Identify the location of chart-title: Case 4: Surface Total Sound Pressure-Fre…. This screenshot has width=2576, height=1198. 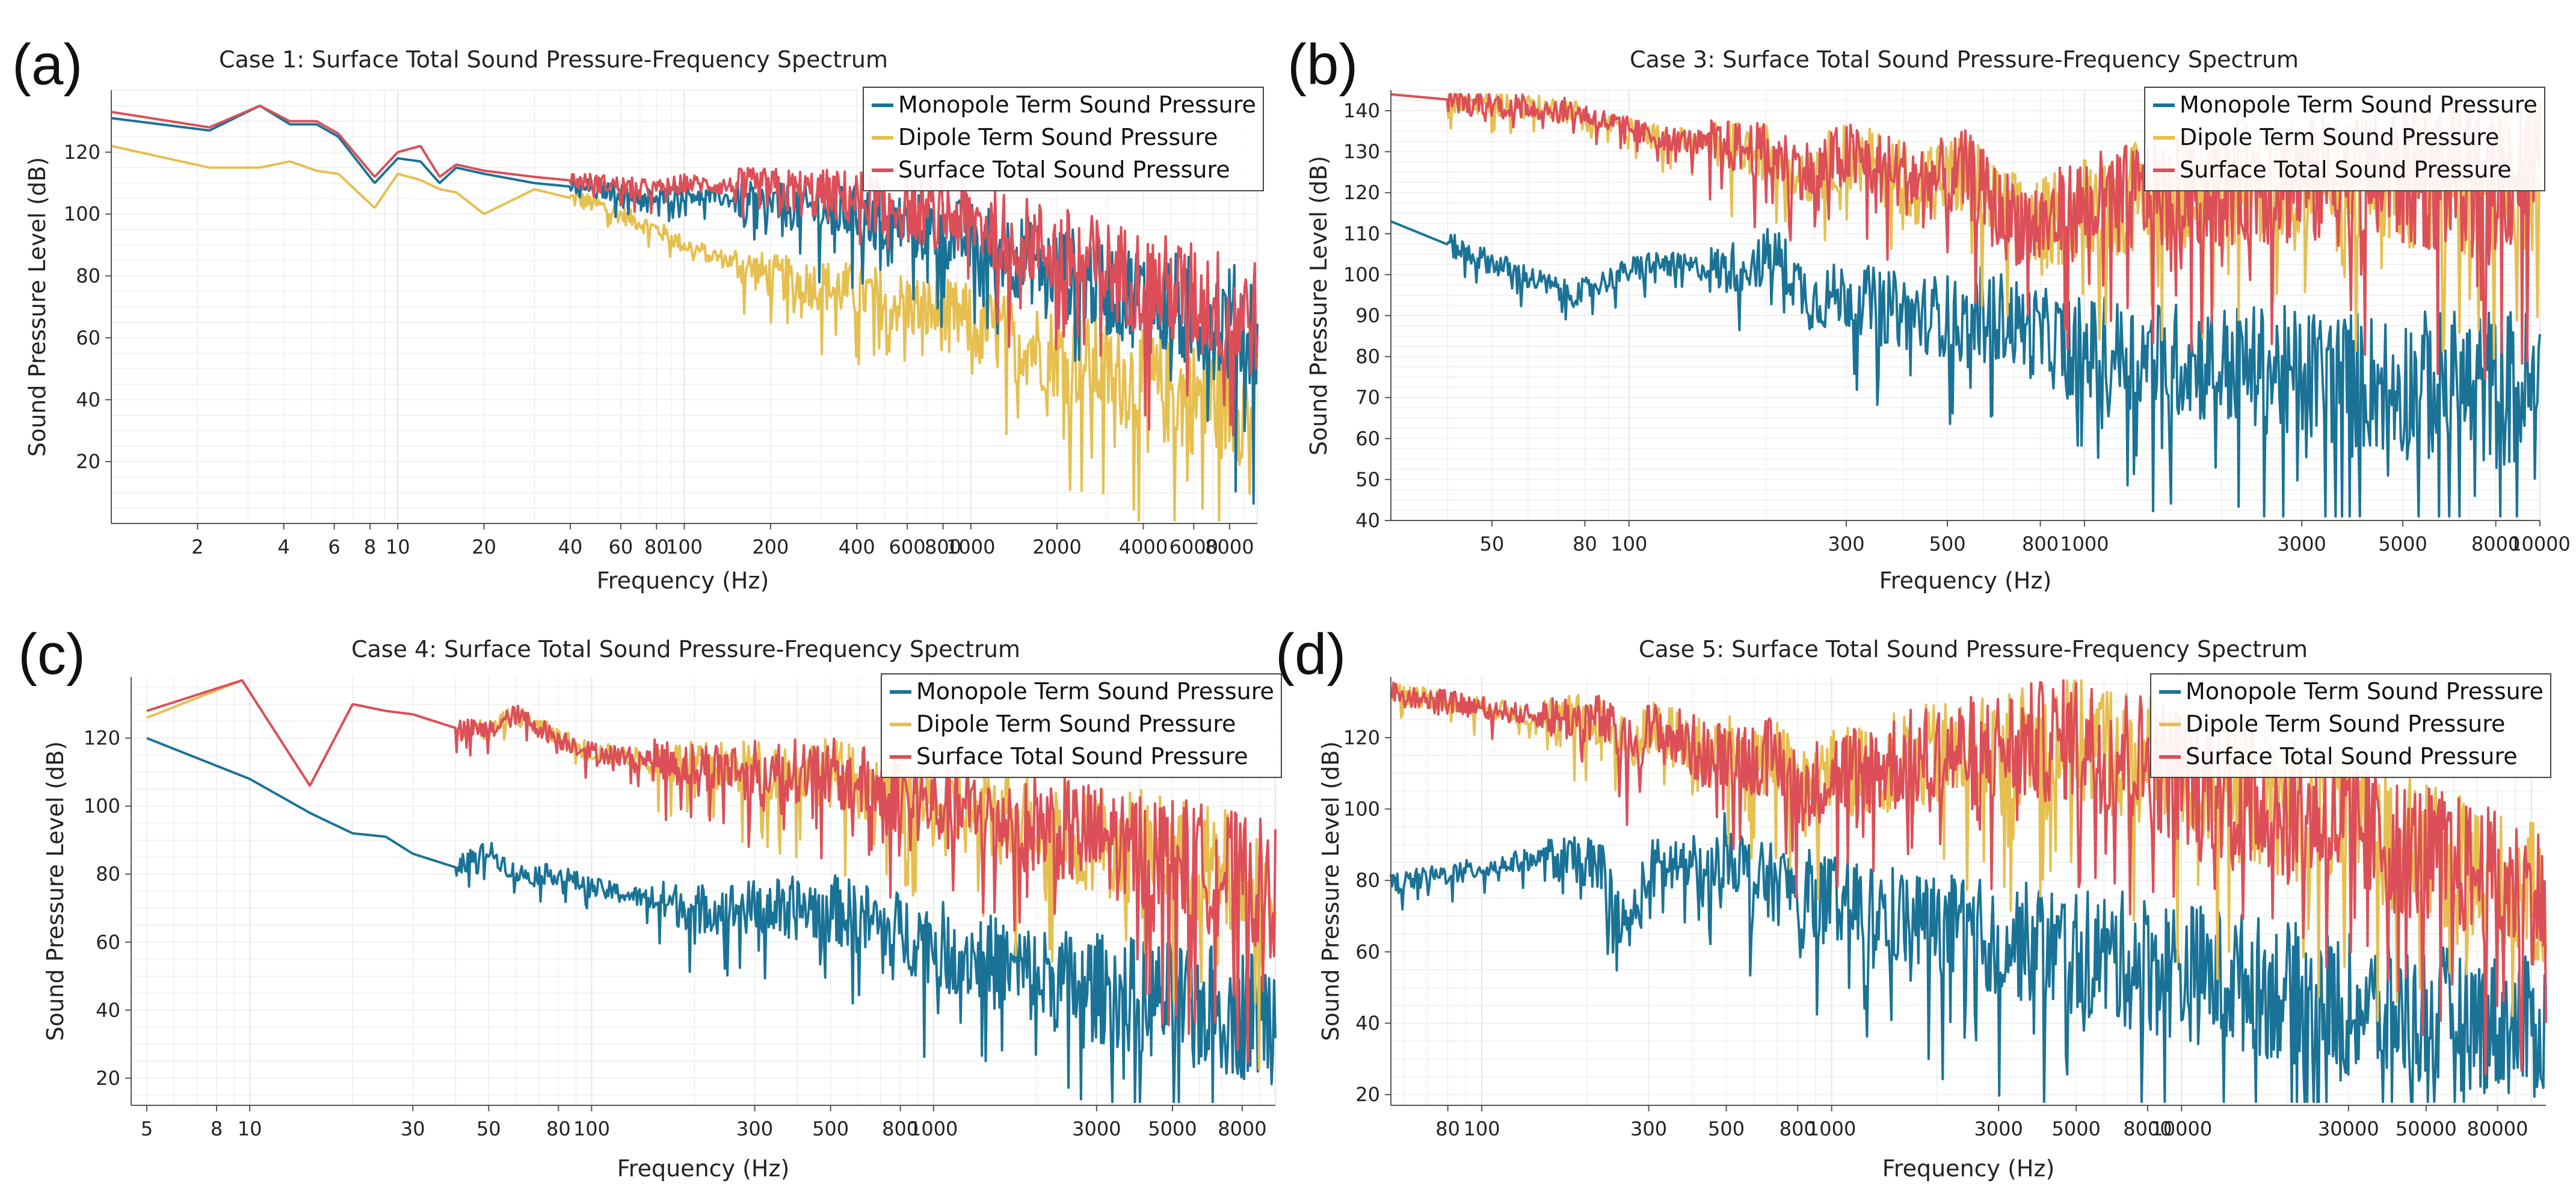
(685, 649).